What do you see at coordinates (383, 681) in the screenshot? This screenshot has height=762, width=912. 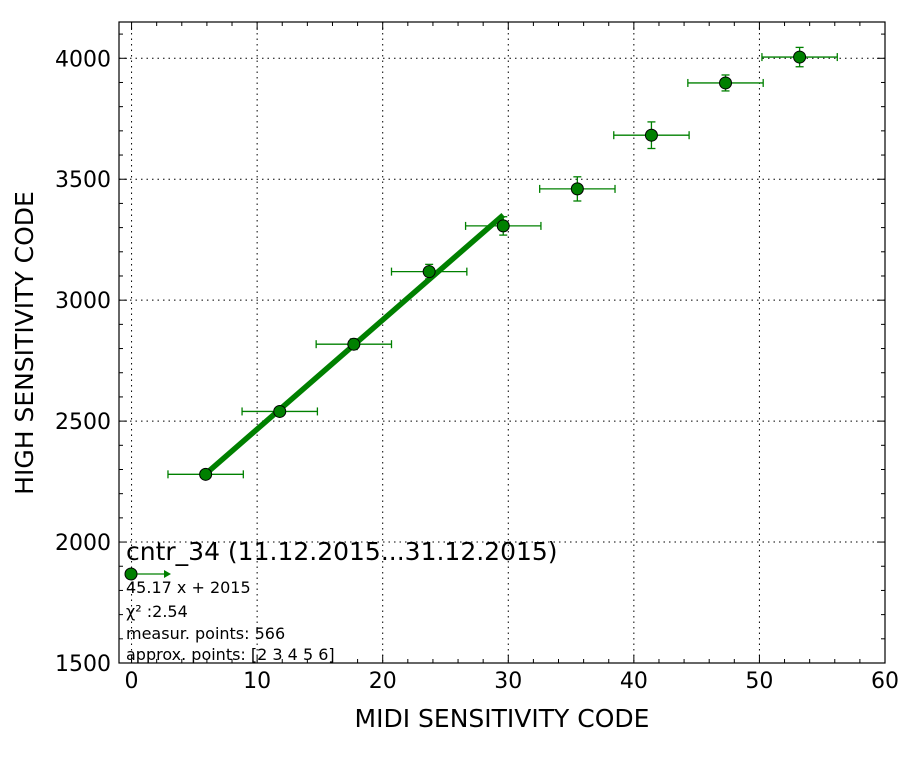 I see `x-tick-label: 20` at bounding box center [383, 681].